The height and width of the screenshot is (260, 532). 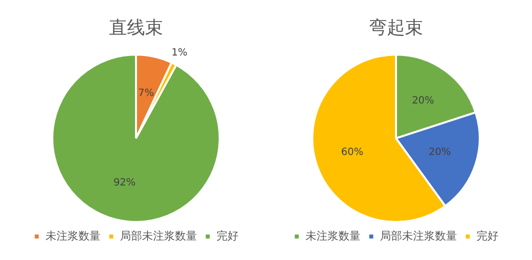 What do you see at coordinates (180, 53) in the screenshot?
I see `data-label: 1%` at bounding box center [180, 53].